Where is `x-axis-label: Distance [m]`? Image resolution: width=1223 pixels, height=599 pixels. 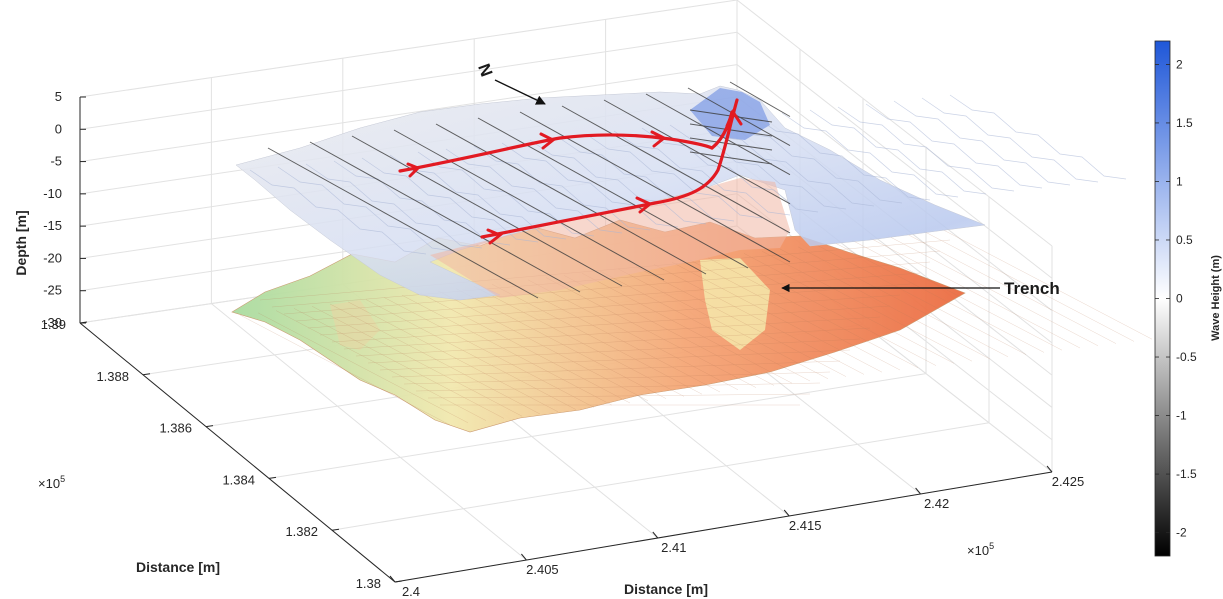
x-axis-label: Distance [m] is located at coordinates (666, 589).